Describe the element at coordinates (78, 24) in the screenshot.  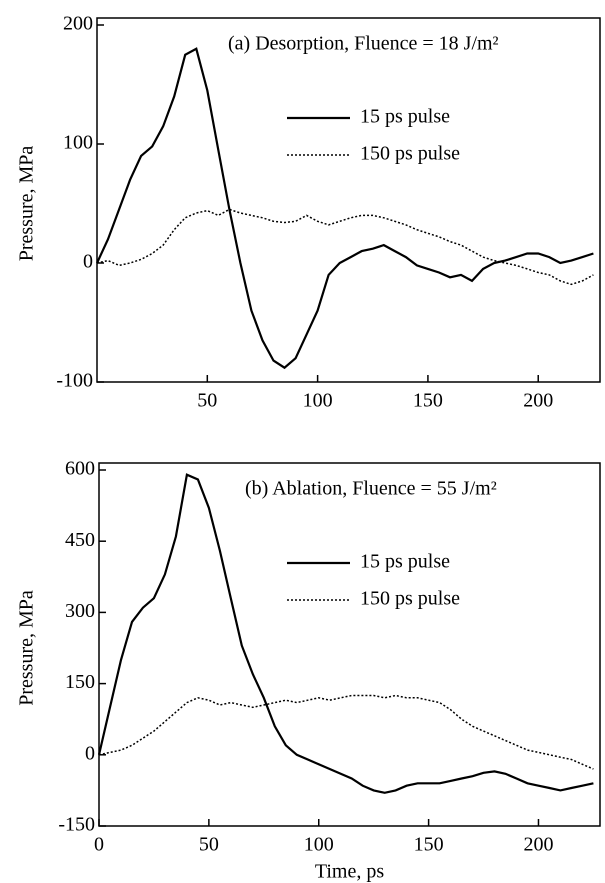
I see `y-tick-label: 200` at that location.